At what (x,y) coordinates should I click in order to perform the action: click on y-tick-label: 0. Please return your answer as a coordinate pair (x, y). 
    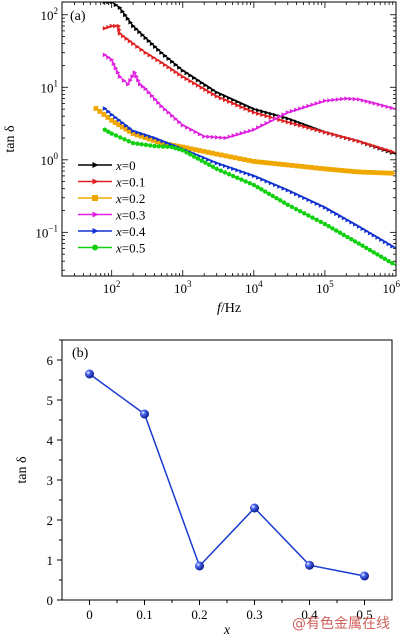
    Looking at the image, I should click on (50, 600).